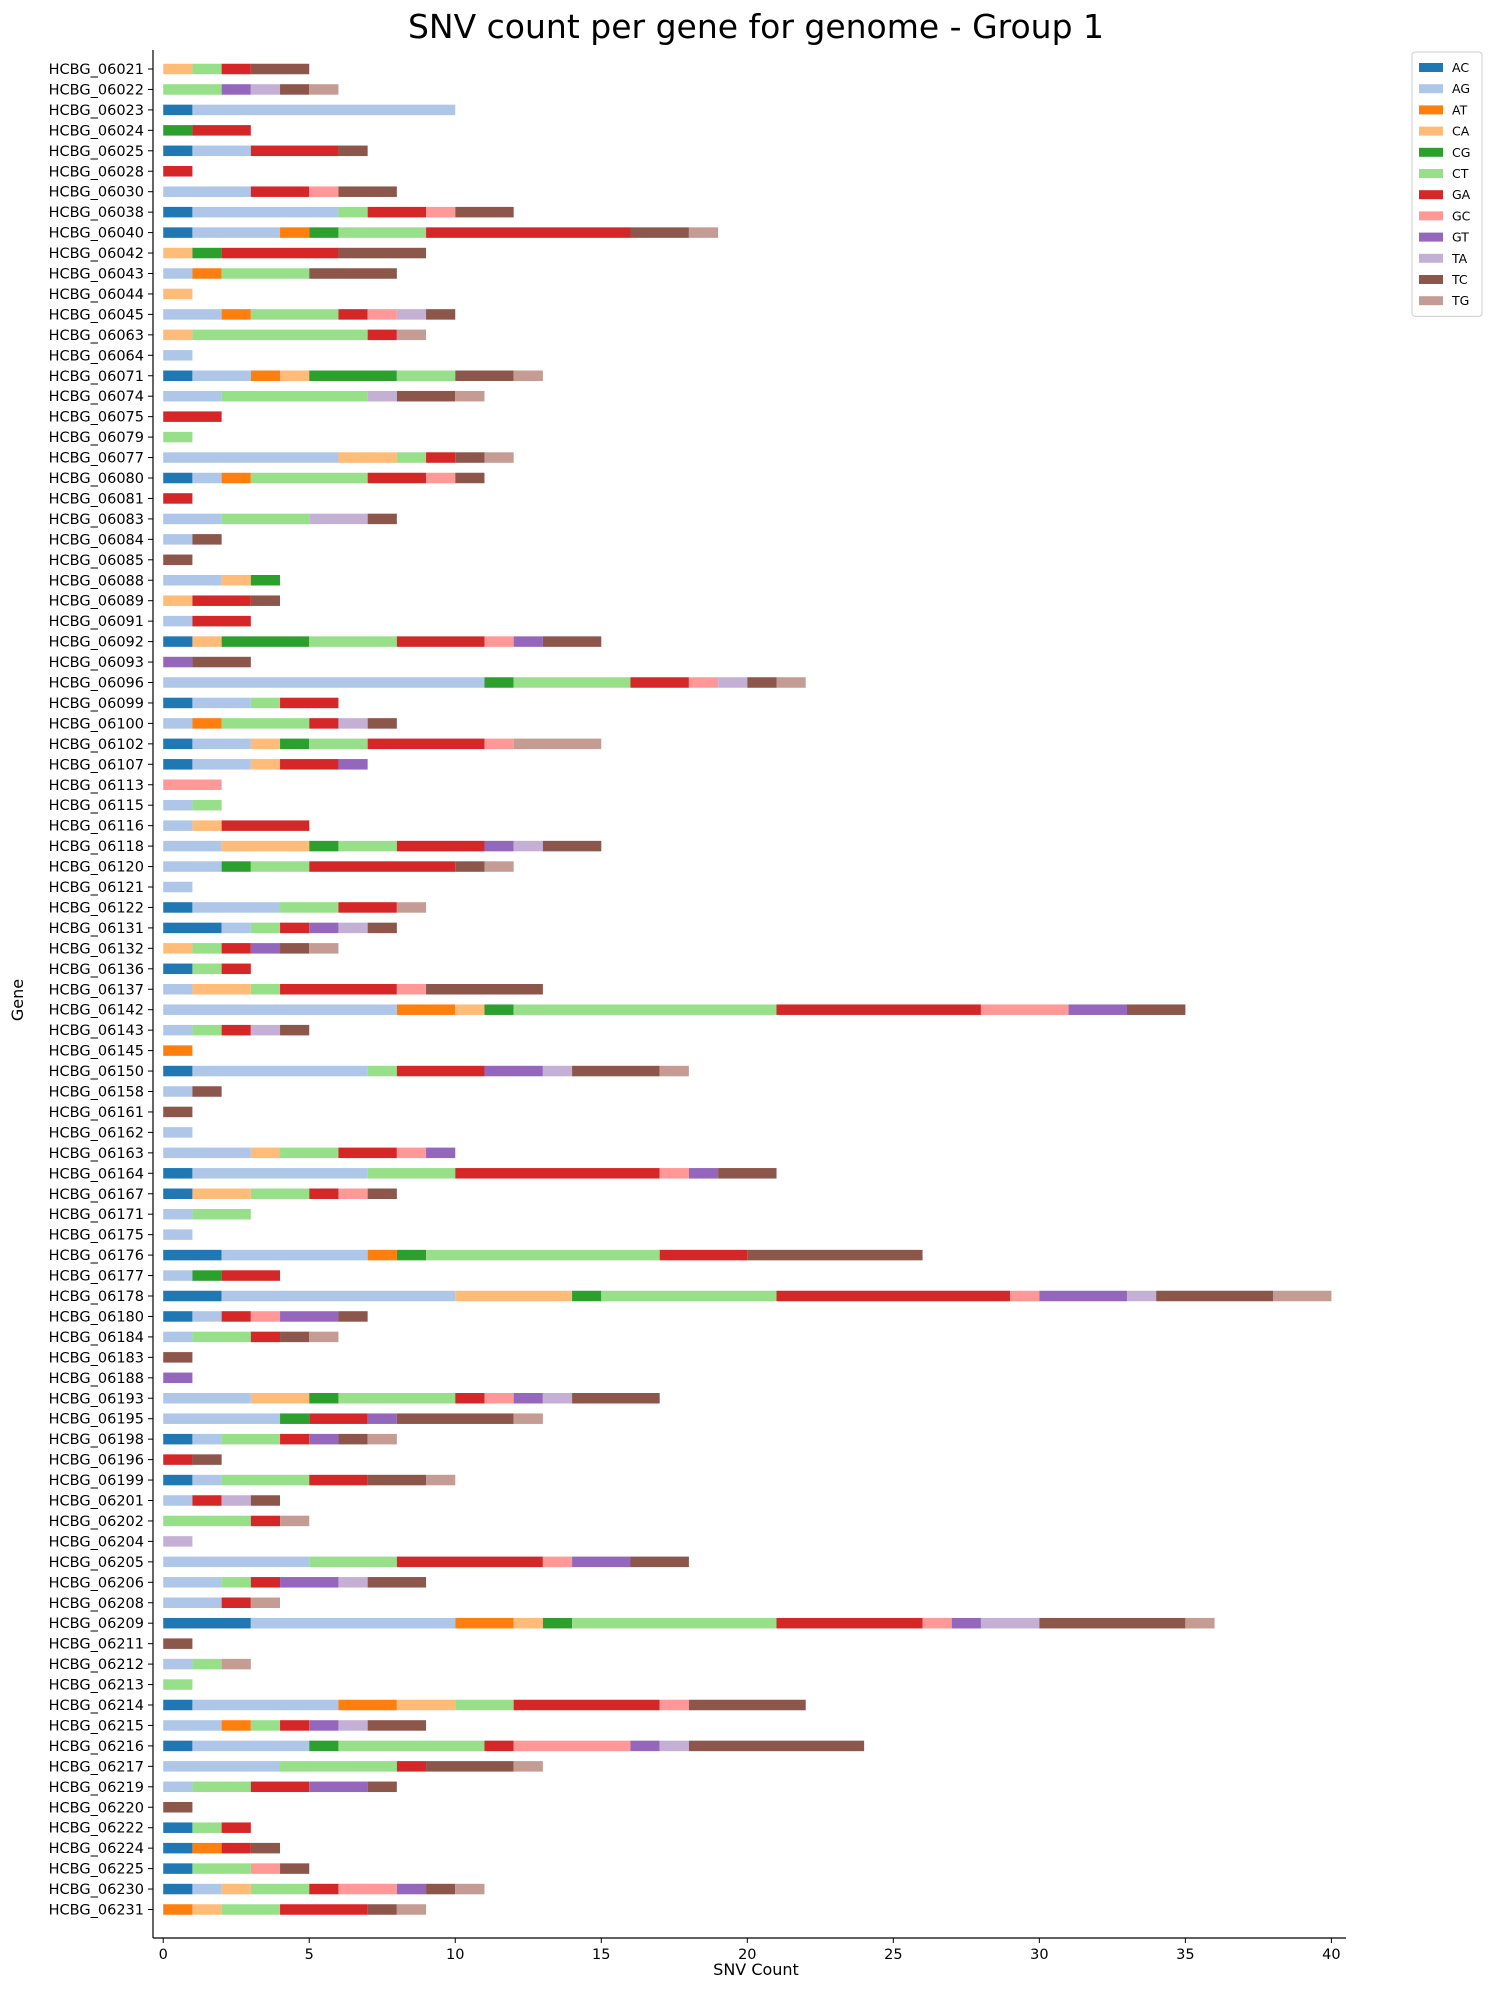  Describe the element at coordinates (1214, 1296) in the screenshot. I see `bar-segment-HCBG_06178-TC` at that location.